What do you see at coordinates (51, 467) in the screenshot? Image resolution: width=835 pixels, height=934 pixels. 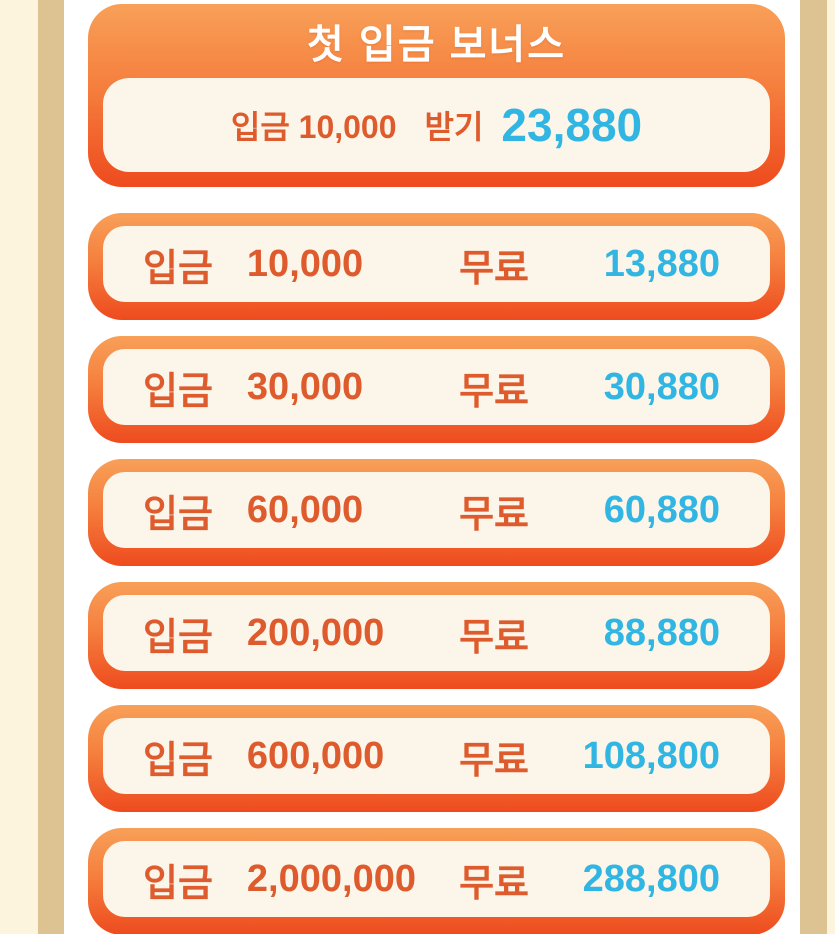 I see `left-frame-border` at bounding box center [51, 467].